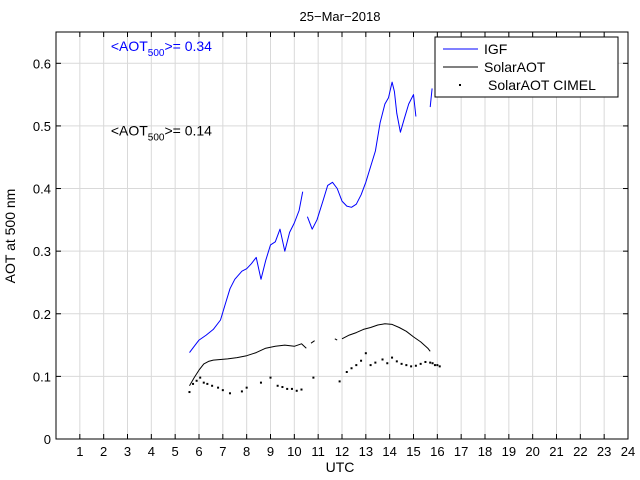 The image size is (640, 480). Describe the element at coordinates (340, 467) in the screenshot. I see `x-axis-label: UTC` at that location.